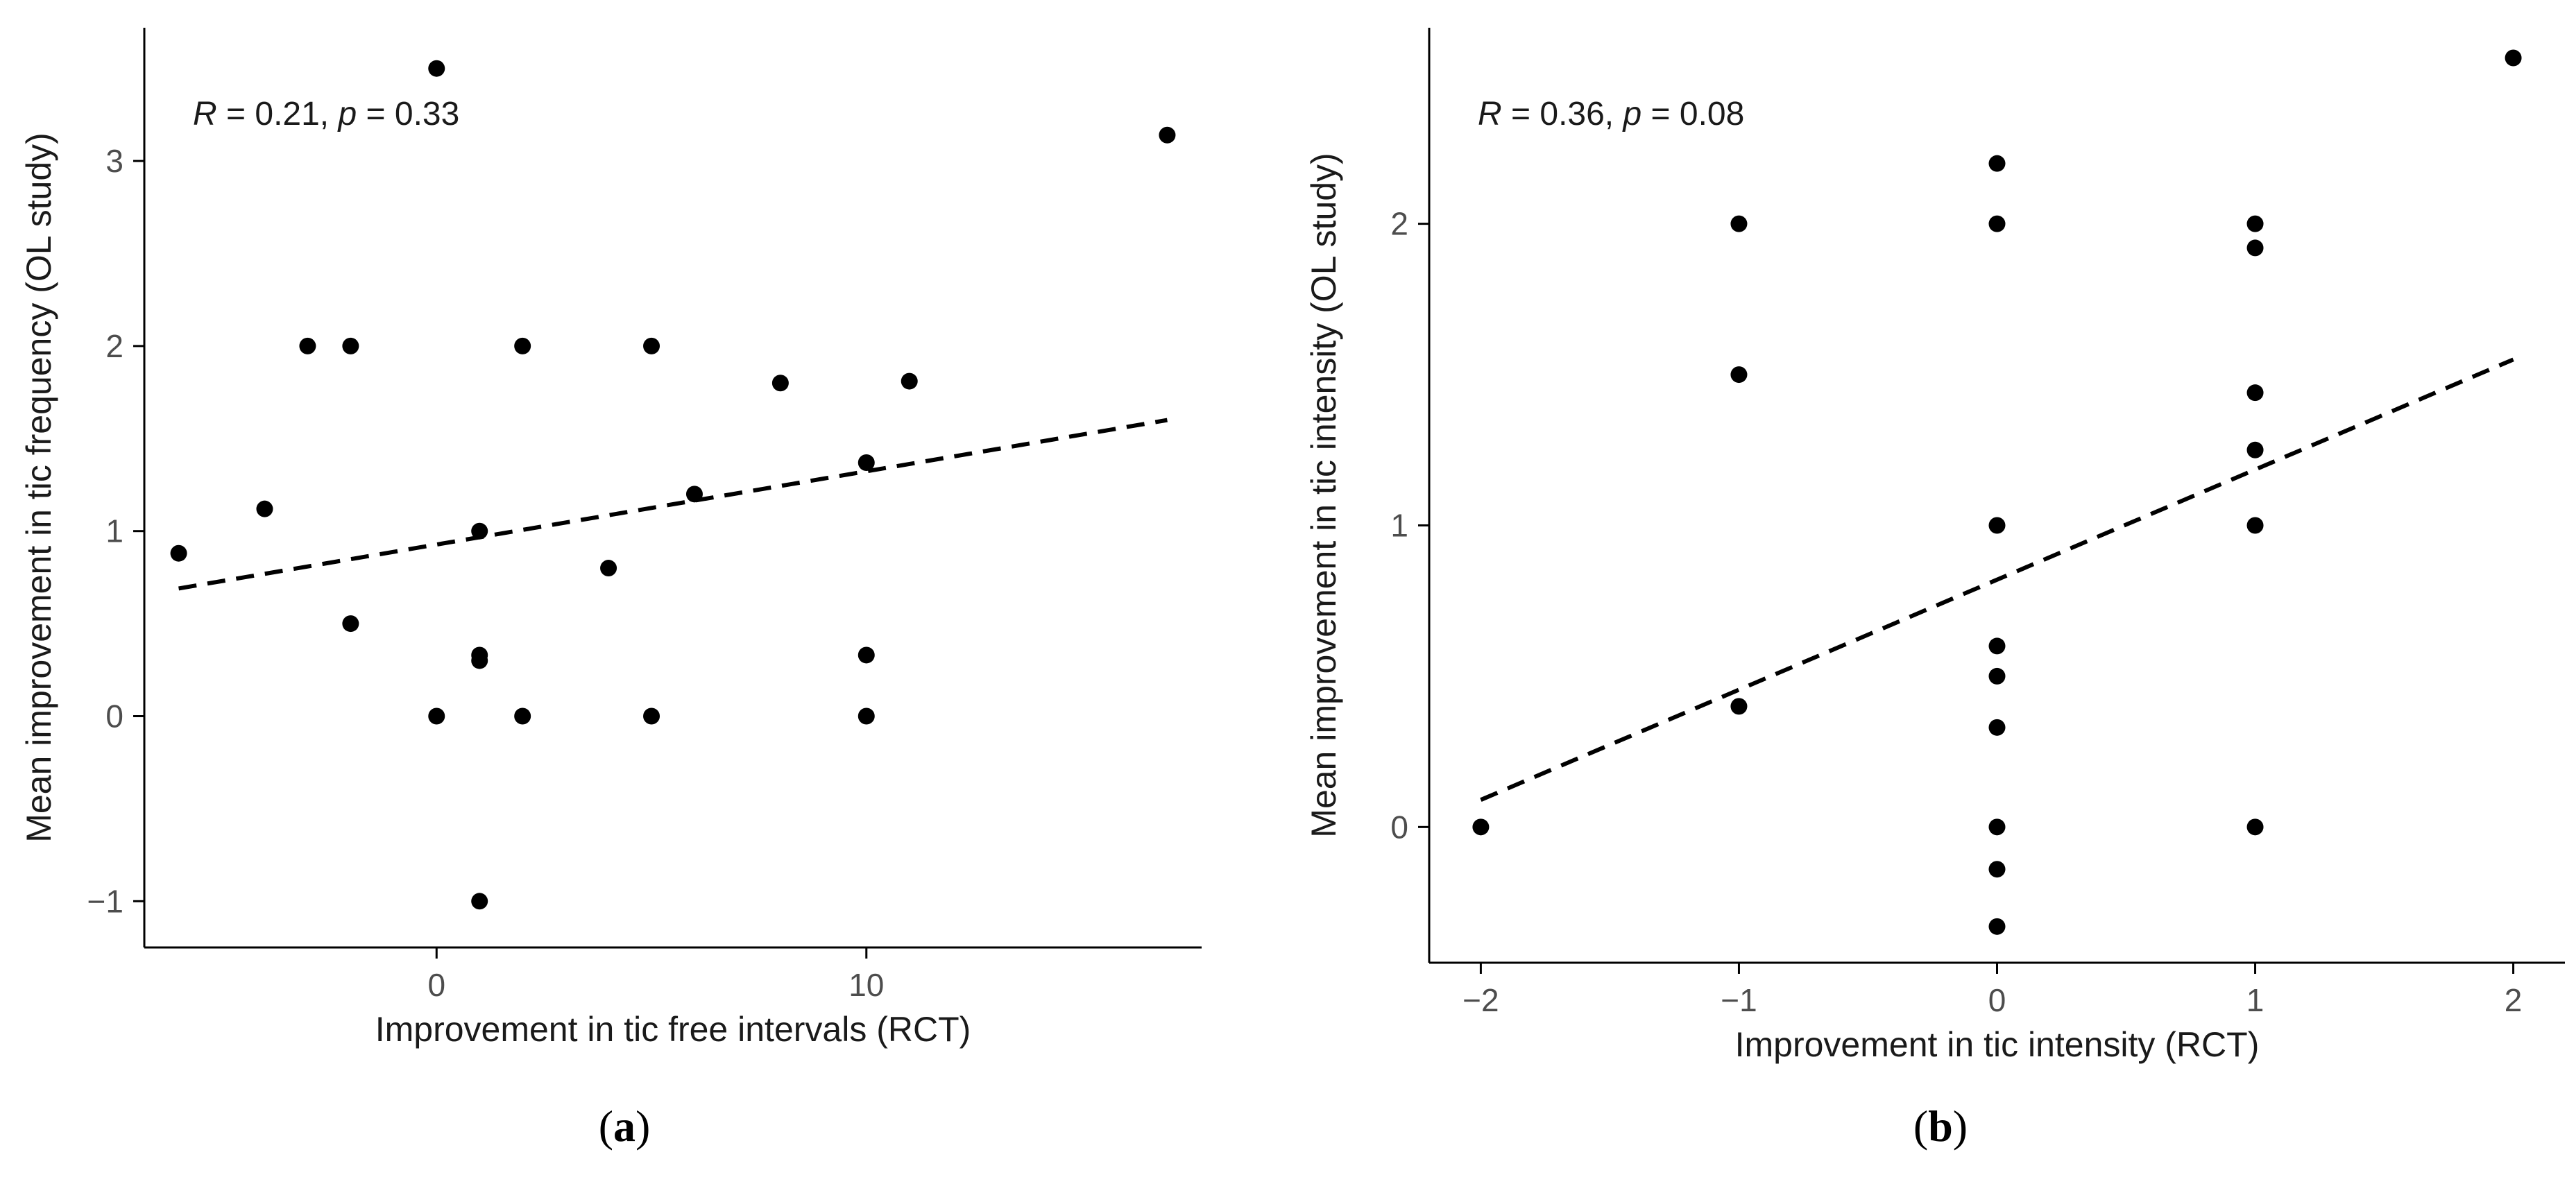  What do you see at coordinates (866, 985) in the screenshot?
I see `chart-a-x-tick-label: 10` at bounding box center [866, 985].